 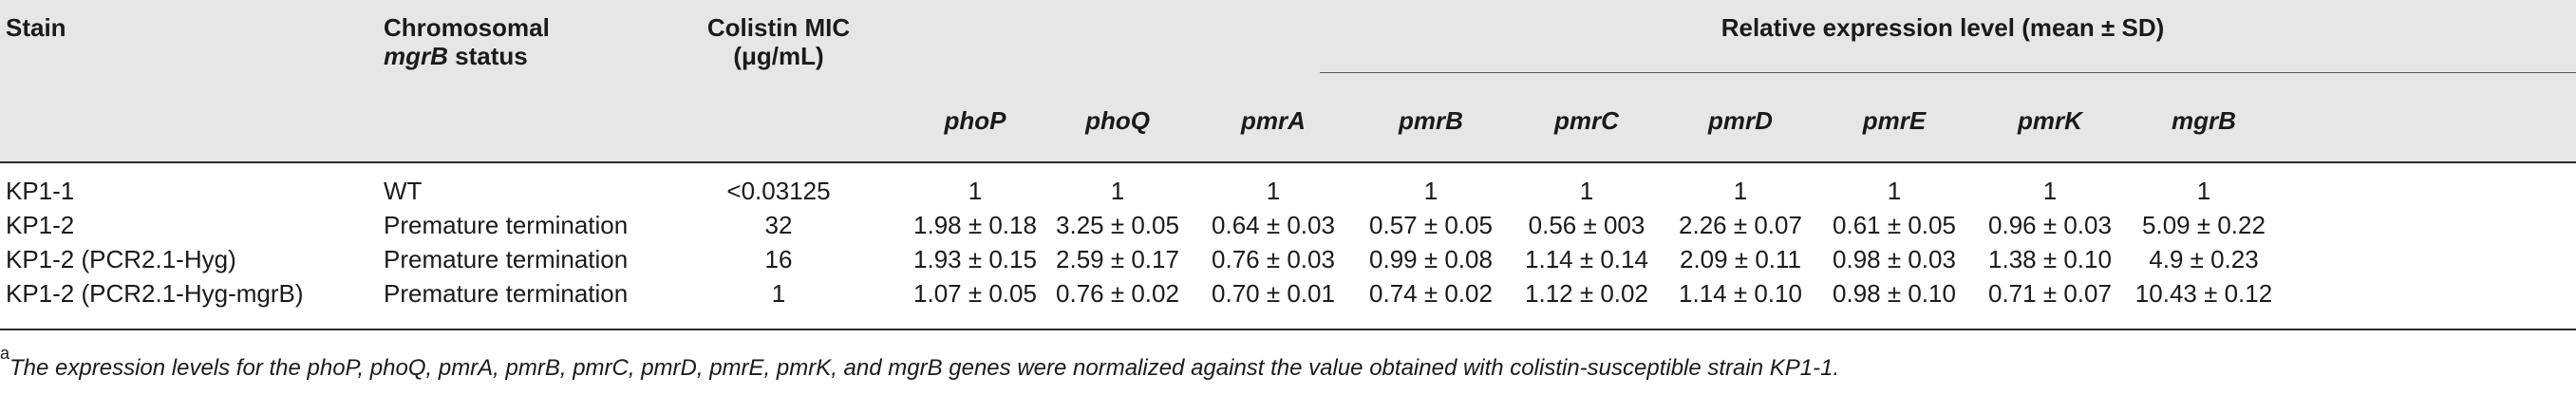 What do you see at coordinates (778, 191) in the screenshot?
I see `row-mic: <0.03125` at bounding box center [778, 191].